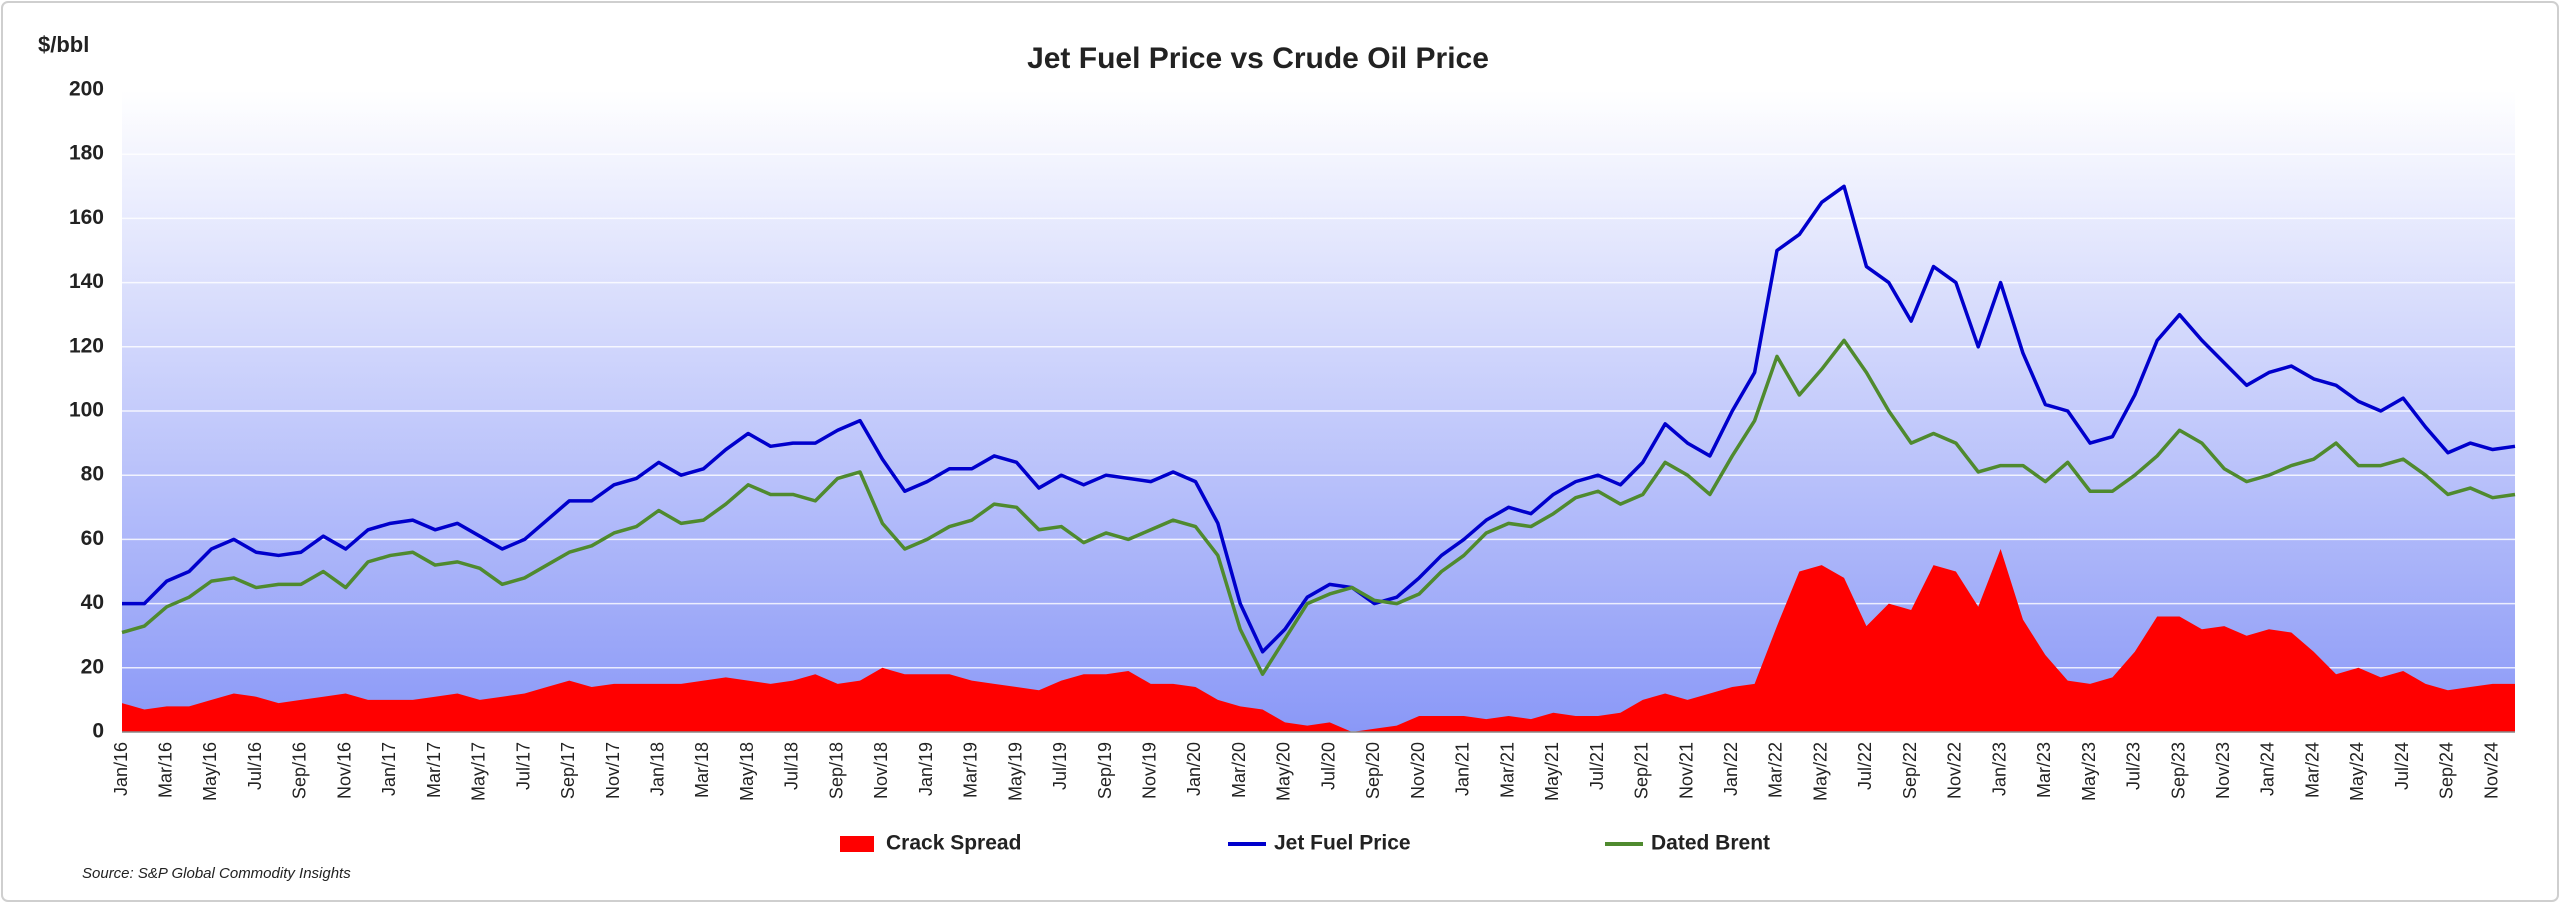  I want to click on x-tick-label: Nov/22, so click(1955, 770).